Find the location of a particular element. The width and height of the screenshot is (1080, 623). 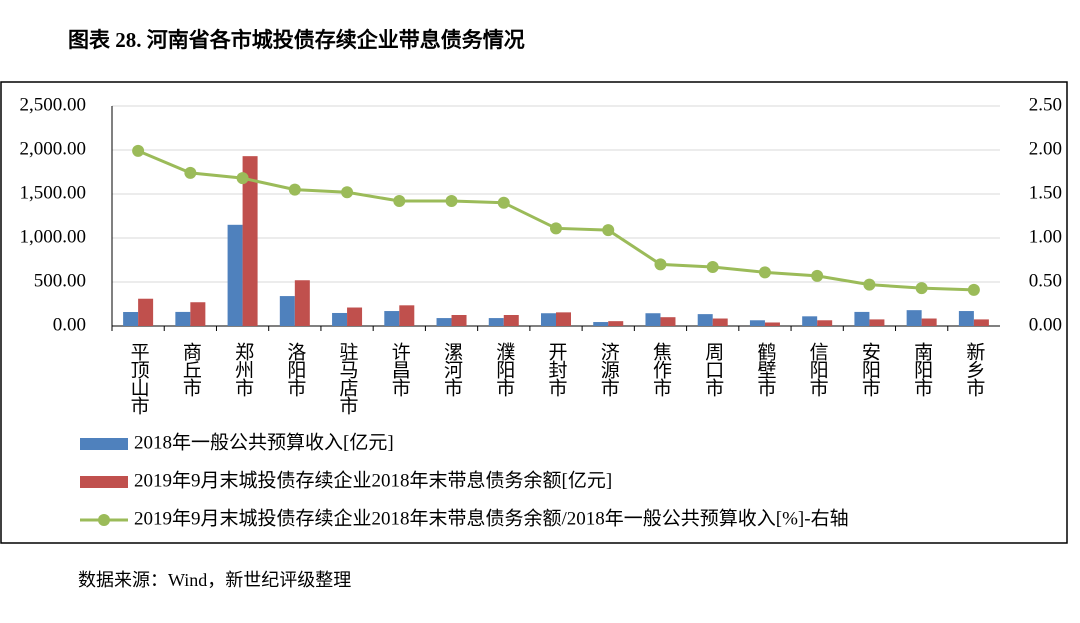

x-tick-label: 许昌市 is located at coordinates (400, 369).